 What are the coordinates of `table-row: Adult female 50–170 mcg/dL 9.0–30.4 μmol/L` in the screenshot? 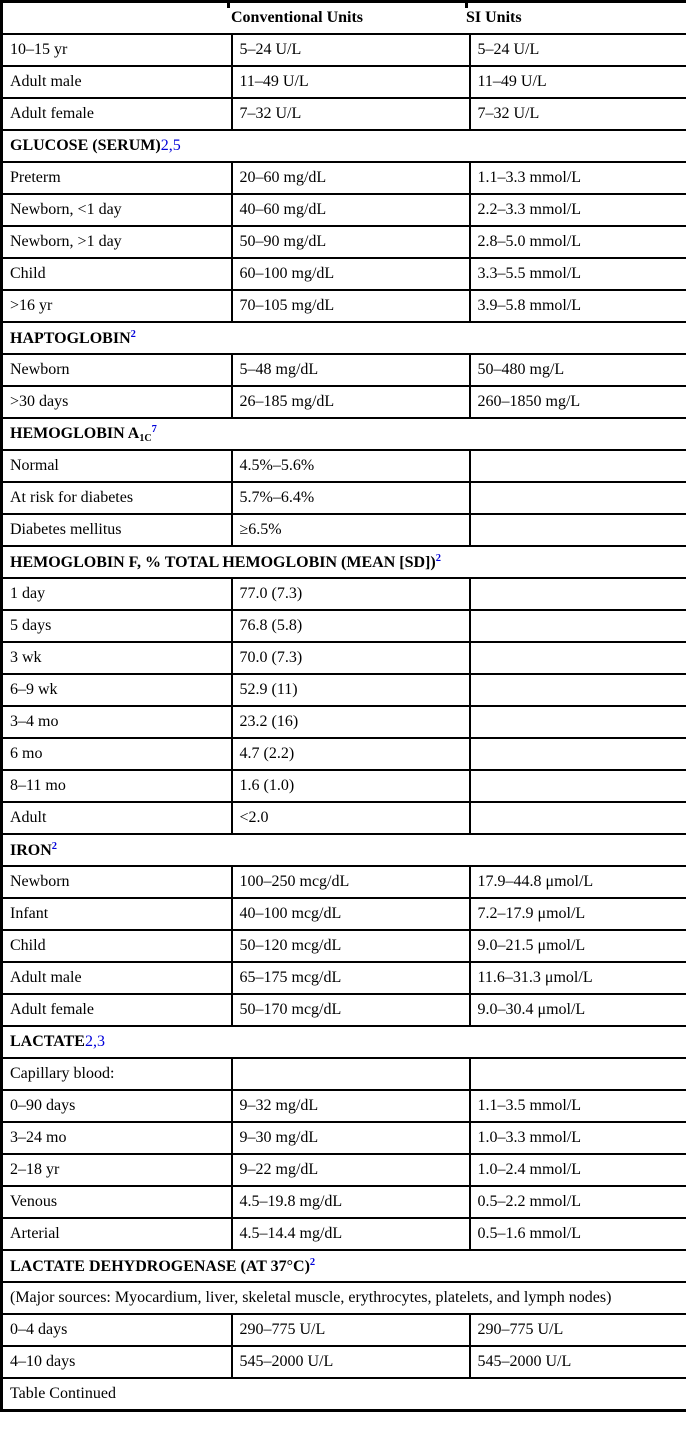 It's located at (343, 1010).